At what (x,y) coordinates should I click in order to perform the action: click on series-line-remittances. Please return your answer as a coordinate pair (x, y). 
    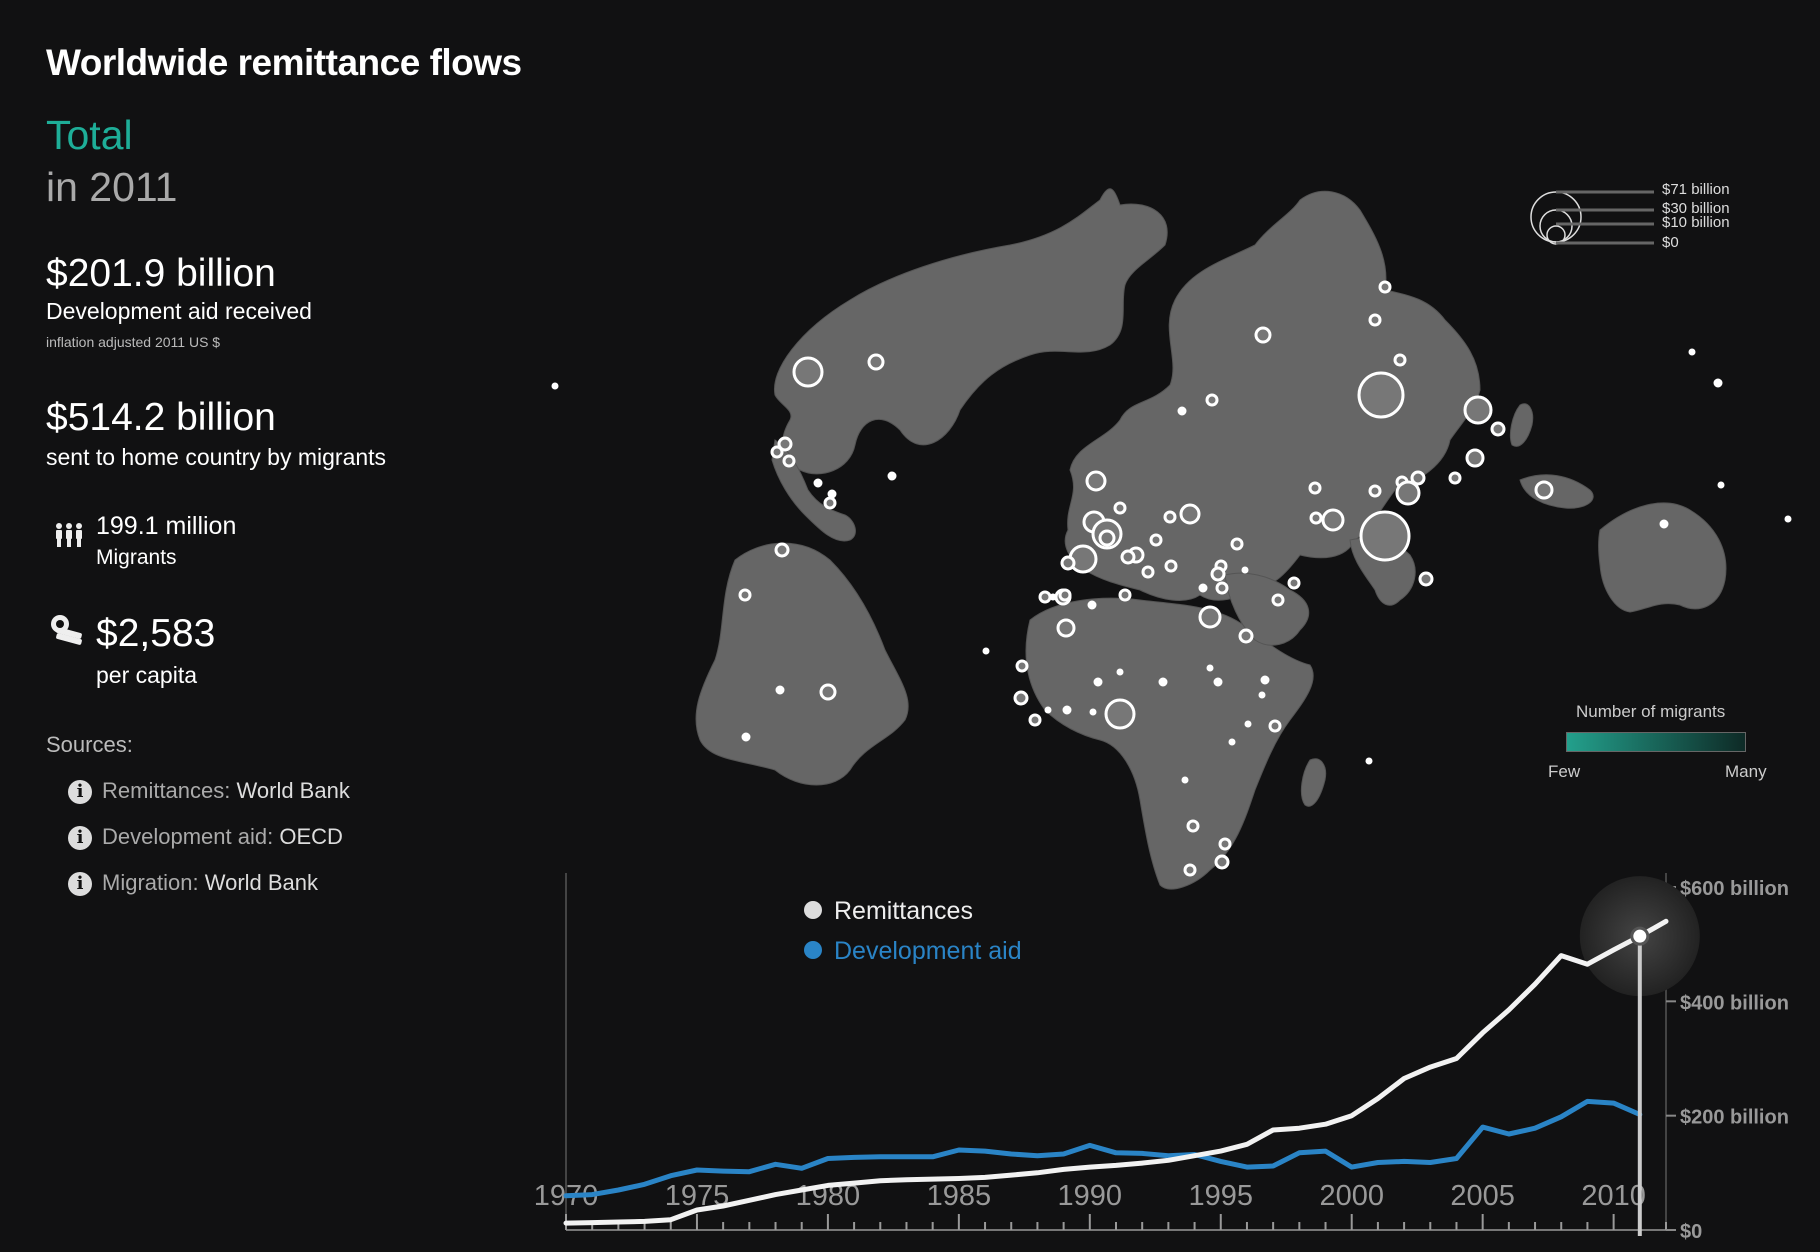
    Looking at the image, I should click on (1116, 1072).